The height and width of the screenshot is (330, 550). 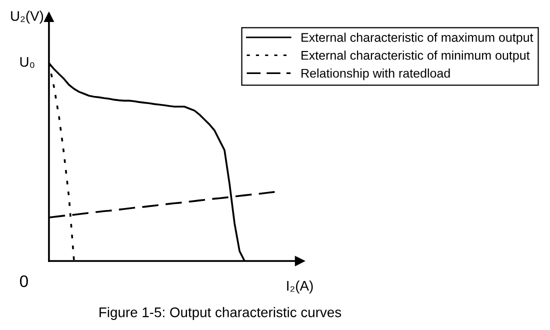 What do you see at coordinates (300, 287) in the screenshot?
I see `x-axis-title: I₂(A)` at bounding box center [300, 287].